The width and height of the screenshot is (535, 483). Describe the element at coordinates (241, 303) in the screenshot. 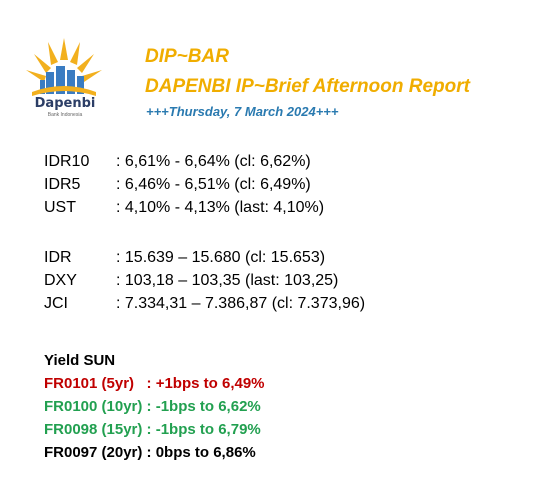

I see `rate-value: : 7.334,31 – 7.386,87 (cl: 7.373,96)` at that location.